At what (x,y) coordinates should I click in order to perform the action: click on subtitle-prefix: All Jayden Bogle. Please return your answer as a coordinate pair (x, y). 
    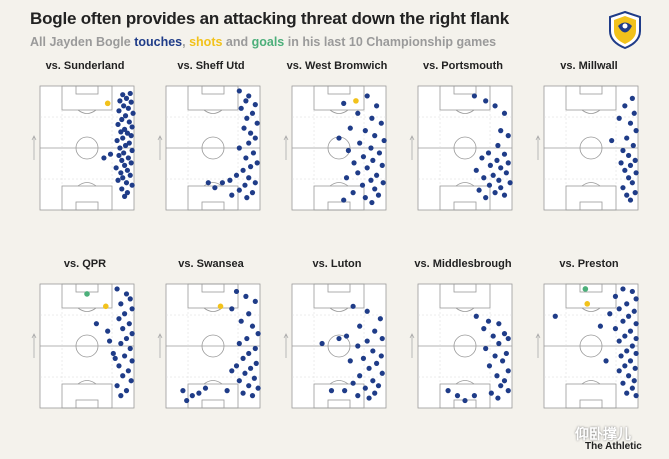
    Looking at the image, I should click on (82, 42).